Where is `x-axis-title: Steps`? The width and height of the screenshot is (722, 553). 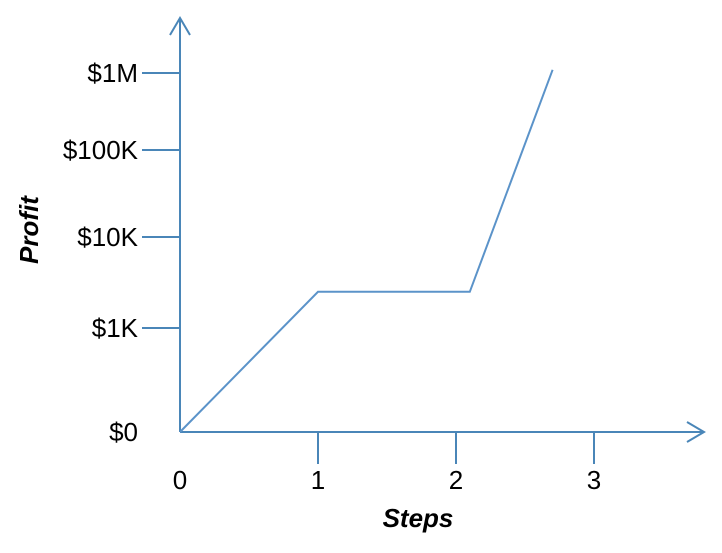
x-axis-title: Steps is located at coordinates (418, 518).